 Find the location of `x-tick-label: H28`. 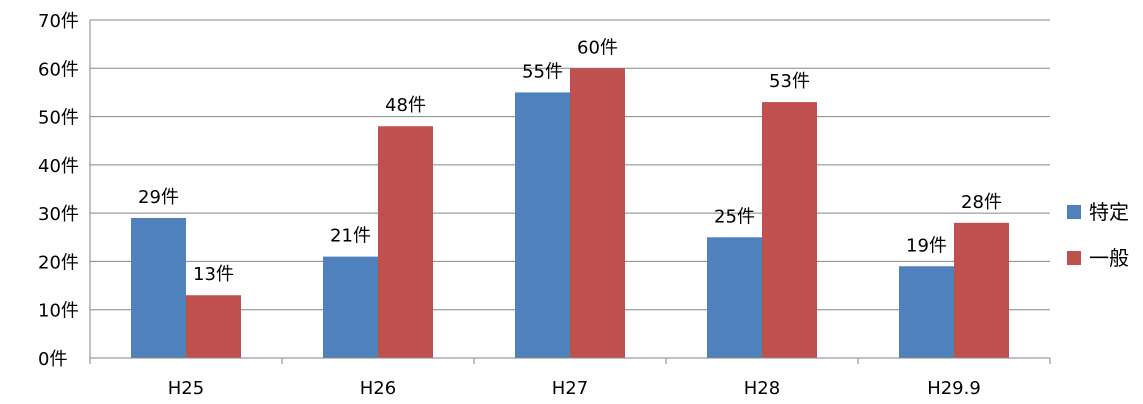

x-tick-label: H28 is located at coordinates (762, 388).